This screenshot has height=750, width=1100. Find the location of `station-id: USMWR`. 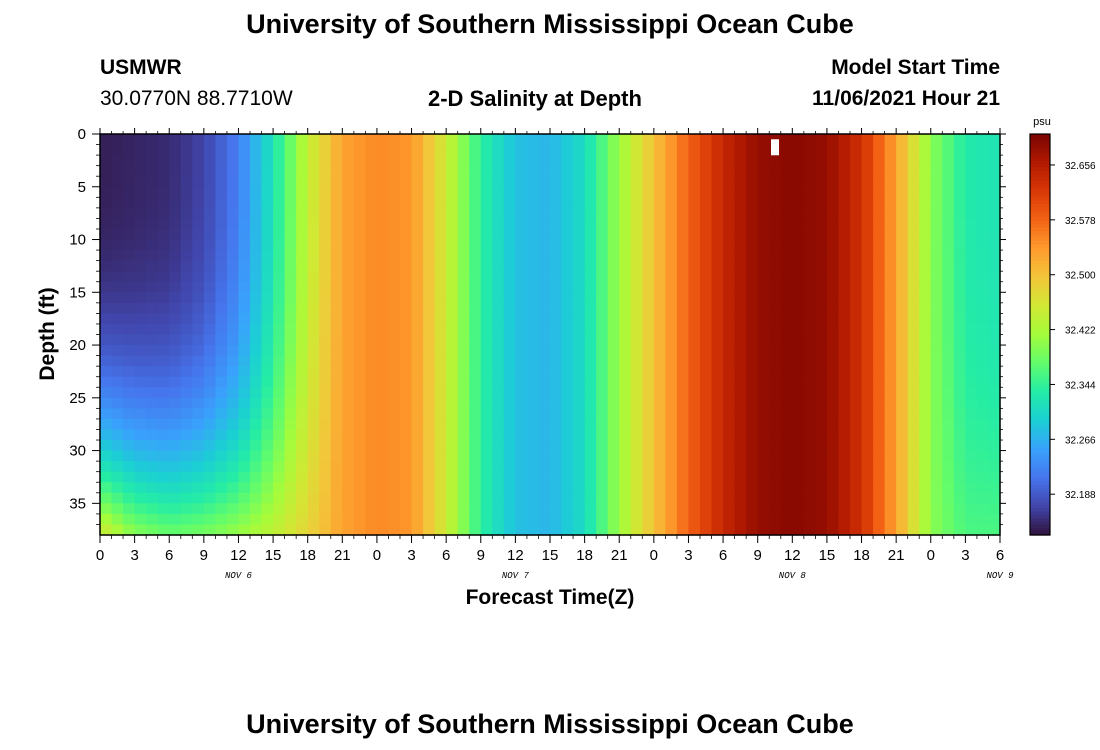

station-id: USMWR is located at coordinates (141, 67).